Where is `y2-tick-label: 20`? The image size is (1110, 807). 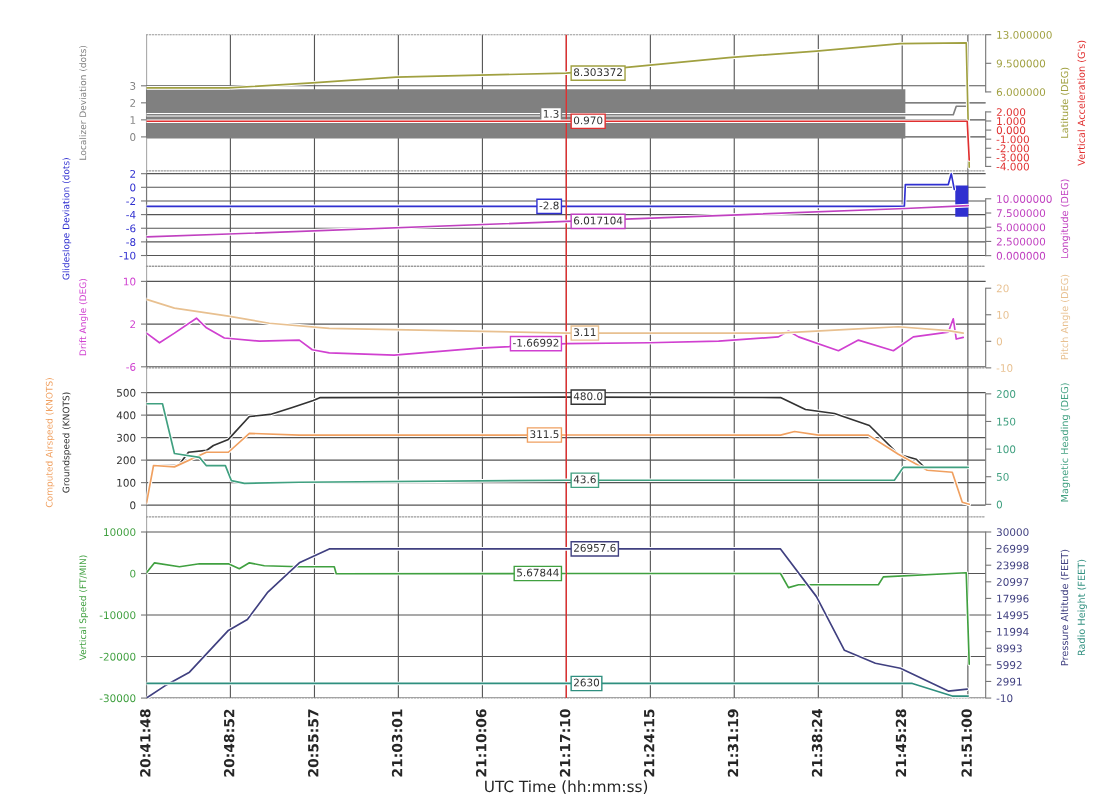
y2-tick-label: 20 is located at coordinates (1002, 288).